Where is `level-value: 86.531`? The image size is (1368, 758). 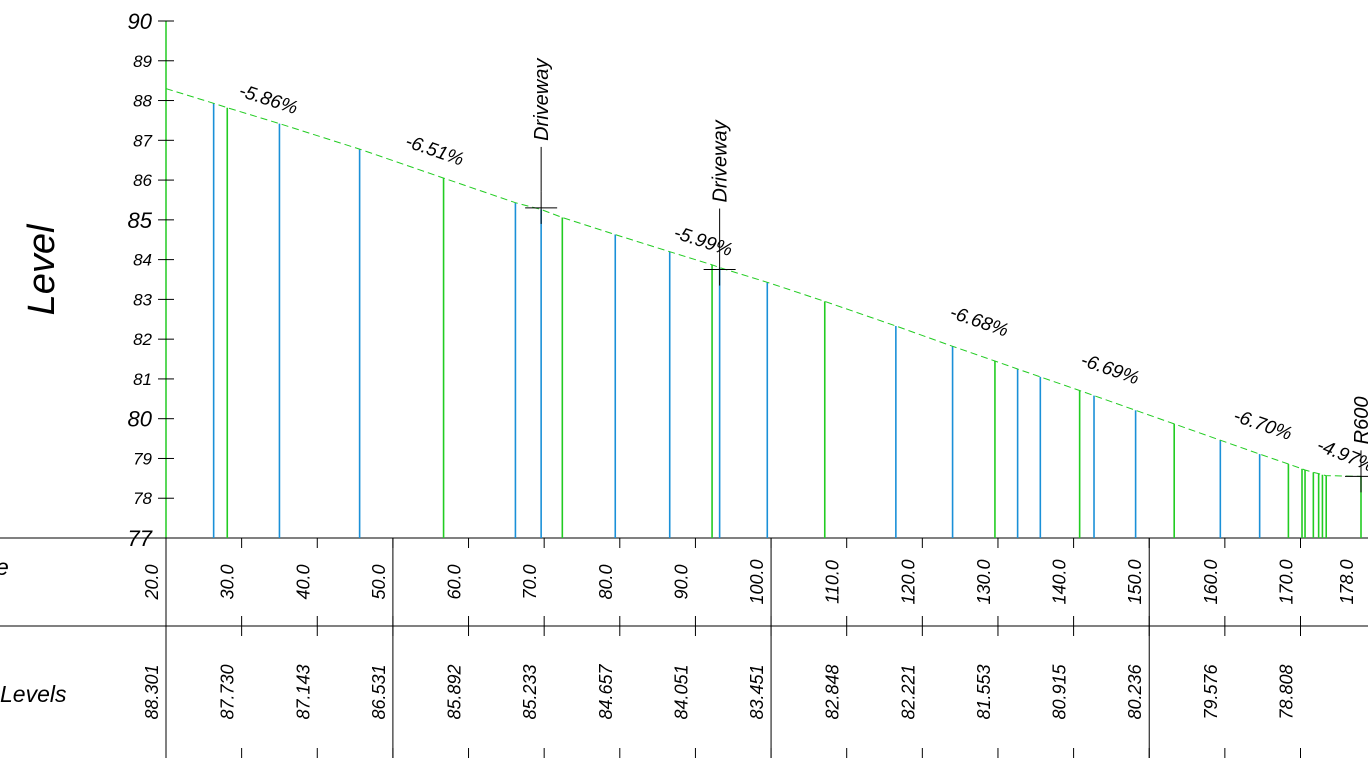
level-value: 86.531 is located at coordinates (379, 691).